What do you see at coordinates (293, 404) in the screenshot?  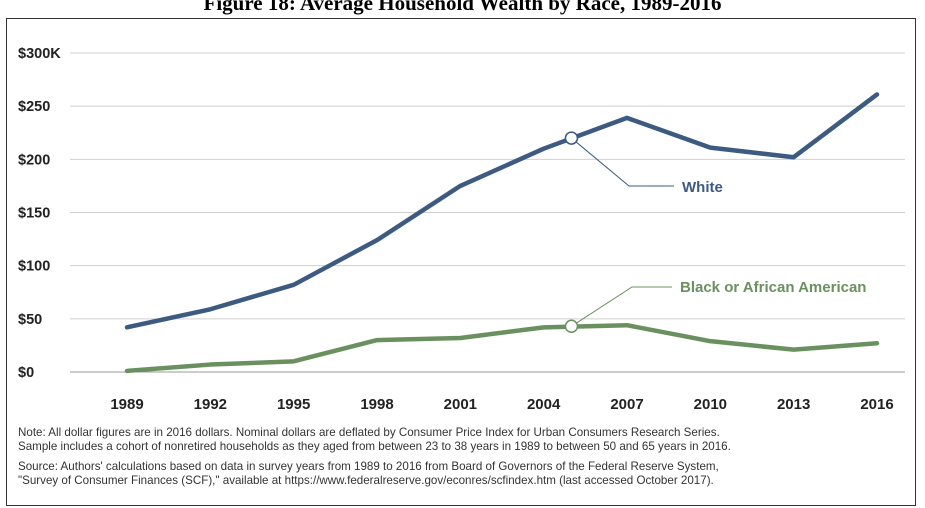 I see `x-tick-label: 1995` at bounding box center [293, 404].